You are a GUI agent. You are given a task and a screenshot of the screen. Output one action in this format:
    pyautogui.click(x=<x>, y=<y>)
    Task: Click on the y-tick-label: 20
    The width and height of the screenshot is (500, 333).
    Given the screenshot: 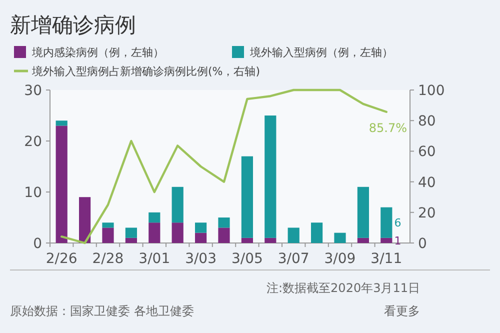 What is the action you would take?
    pyautogui.click(x=33, y=142)
    